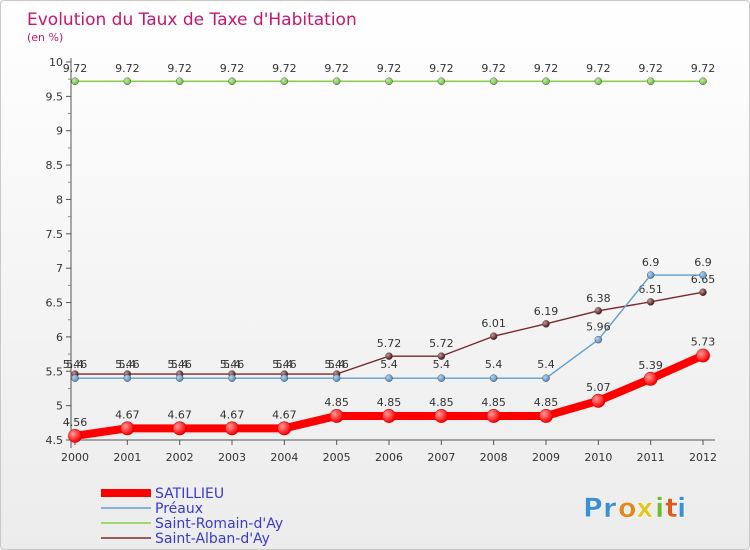 The height and width of the screenshot is (550, 750). I want to click on y-tick-label: 10, so click(56, 62).